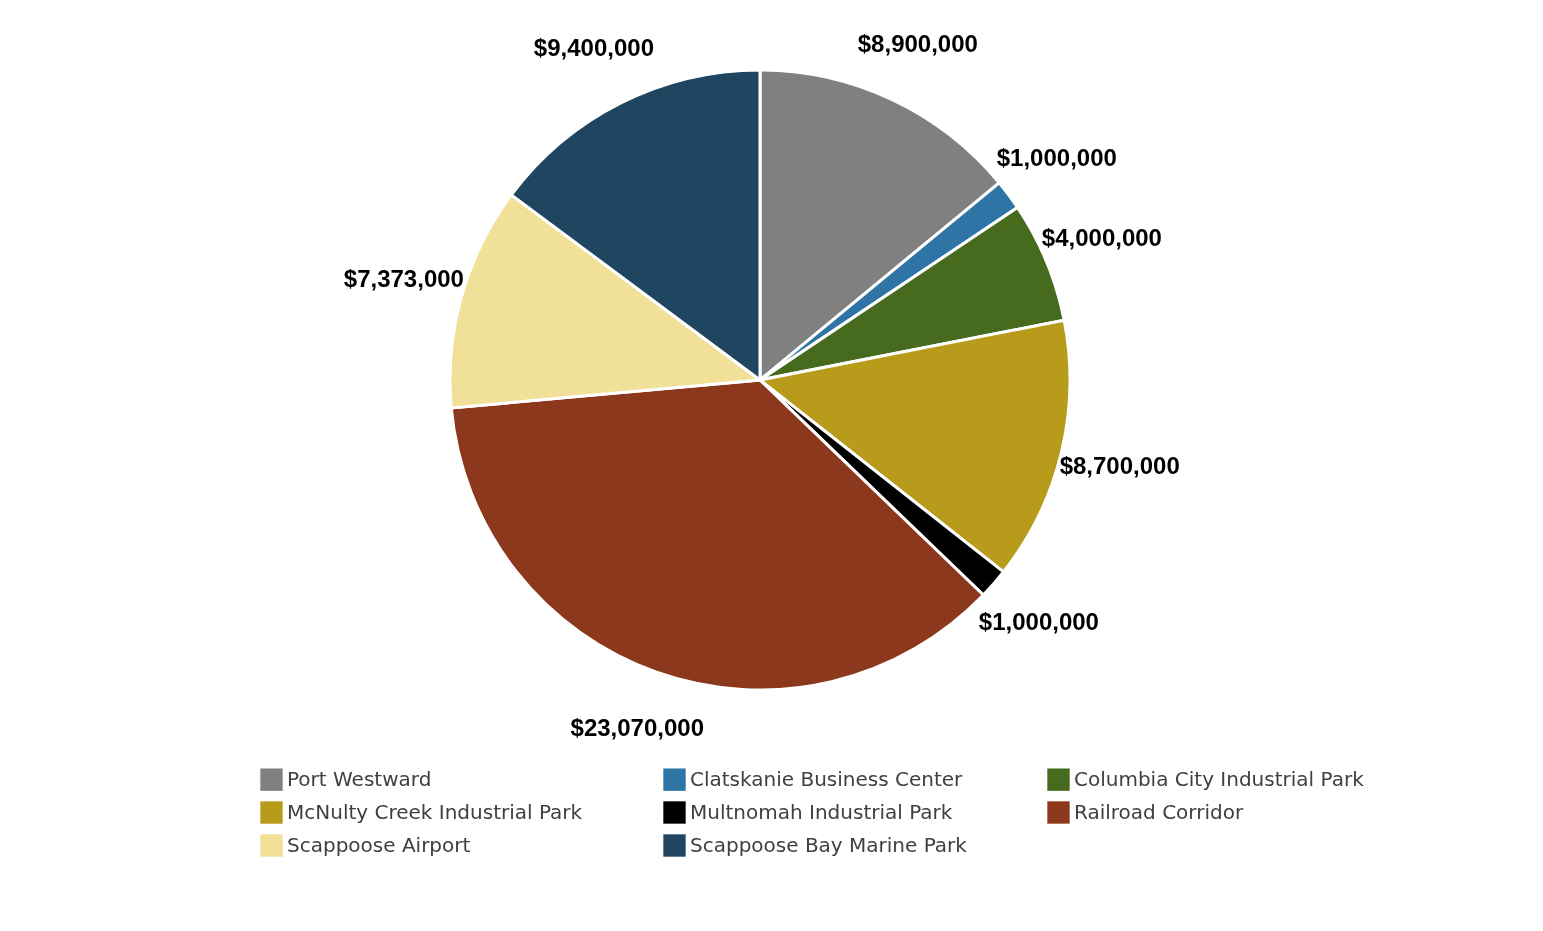 This screenshot has height=931, width=1543. What do you see at coordinates (1119, 465) in the screenshot?
I see `data-label: $8,700,000` at bounding box center [1119, 465].